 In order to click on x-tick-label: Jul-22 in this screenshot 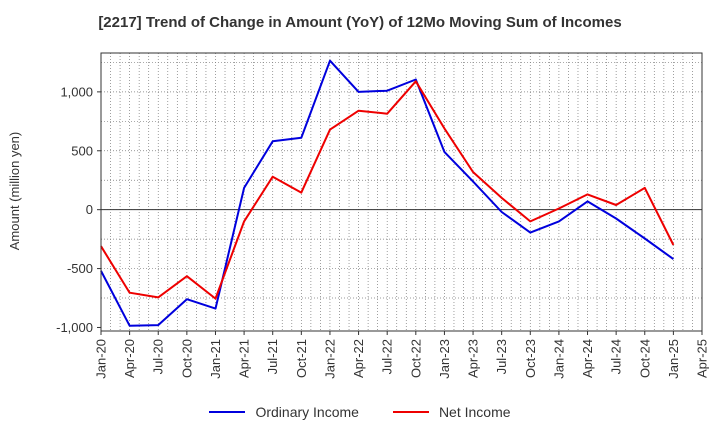, I will do `click(387, 356)`.